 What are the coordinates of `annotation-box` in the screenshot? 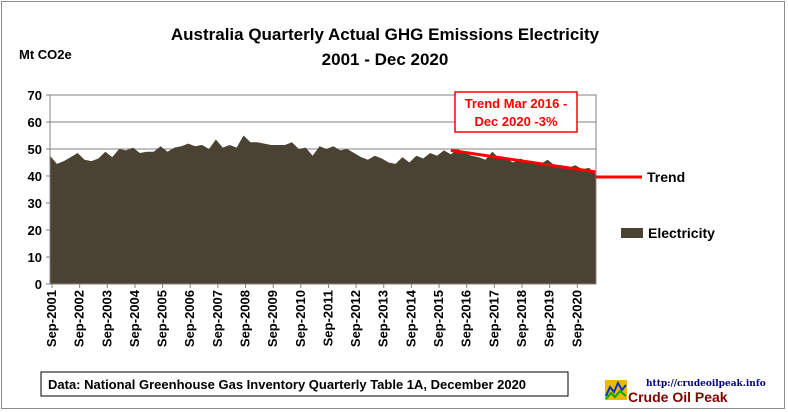 It's located at (516, 112).